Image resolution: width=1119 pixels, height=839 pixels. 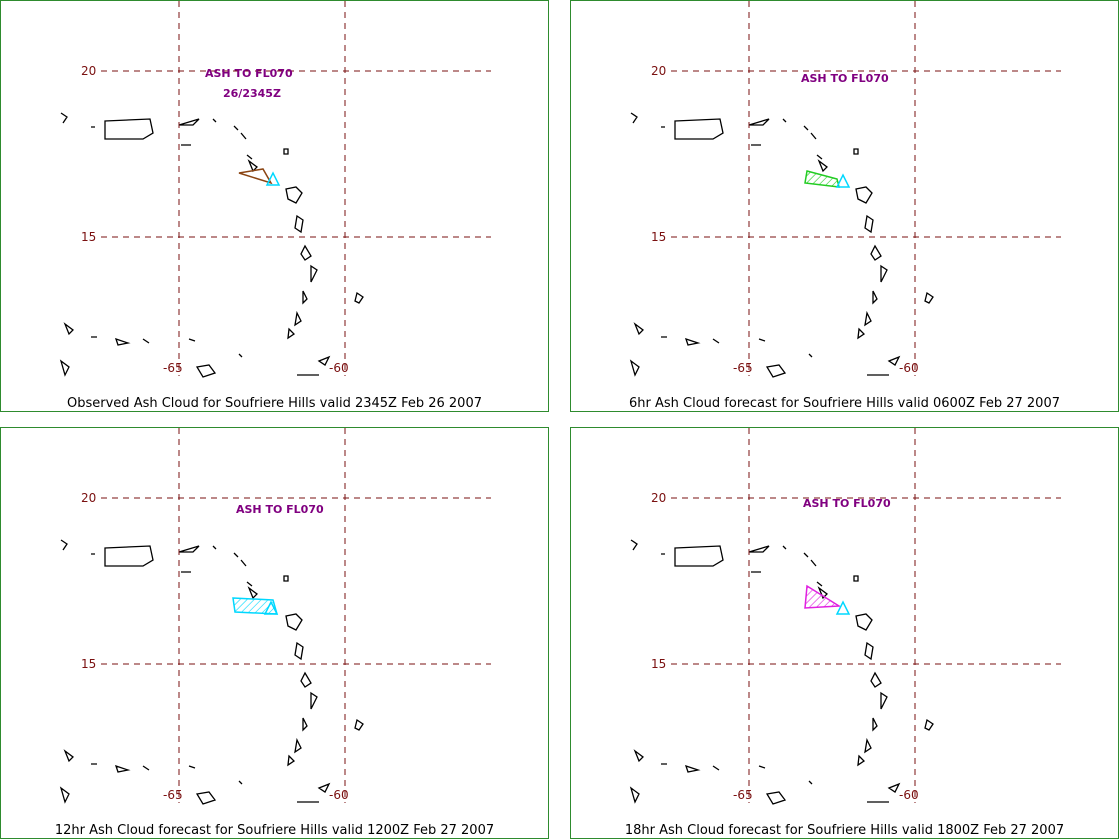 I want to click on ash-time-label: 26/2345Z, so click(x=252, y=93).